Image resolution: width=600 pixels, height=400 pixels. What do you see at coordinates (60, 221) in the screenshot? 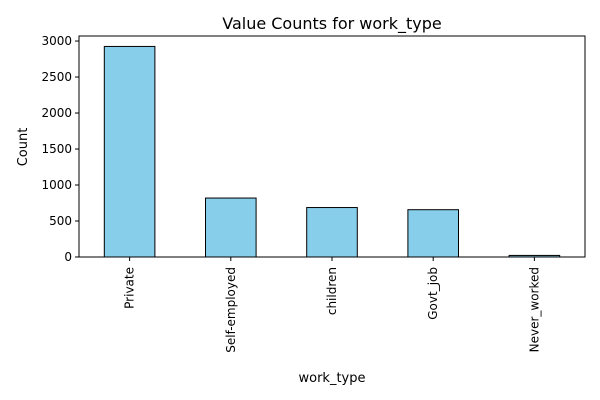
I see `y-tick-label: 500` at bounding box center [60, 221].